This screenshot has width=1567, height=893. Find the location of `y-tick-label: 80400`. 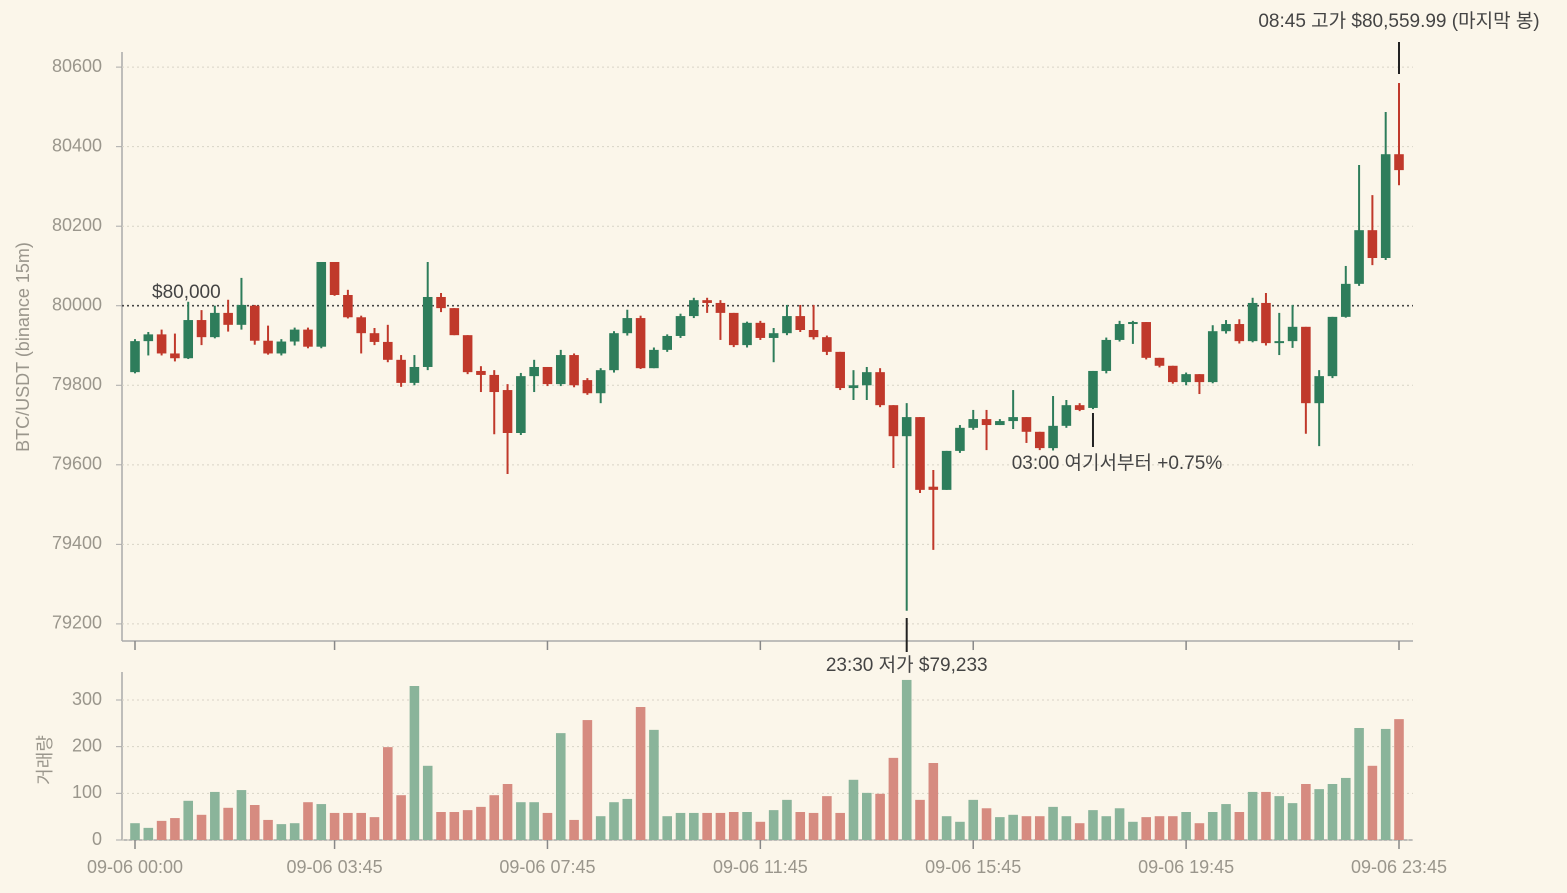

y-tick-label: 80400 is located at coordinates (77, 145).